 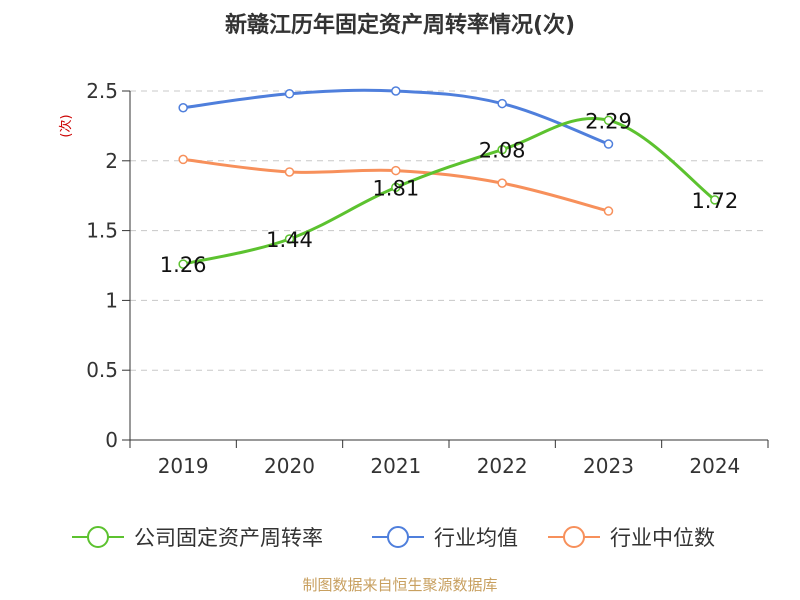 What do you see at coordinates (399, 585) in the screenshot?
I see `source-note: 制图数据来自恒生聚源数据库` at bounding box center [399, 585].